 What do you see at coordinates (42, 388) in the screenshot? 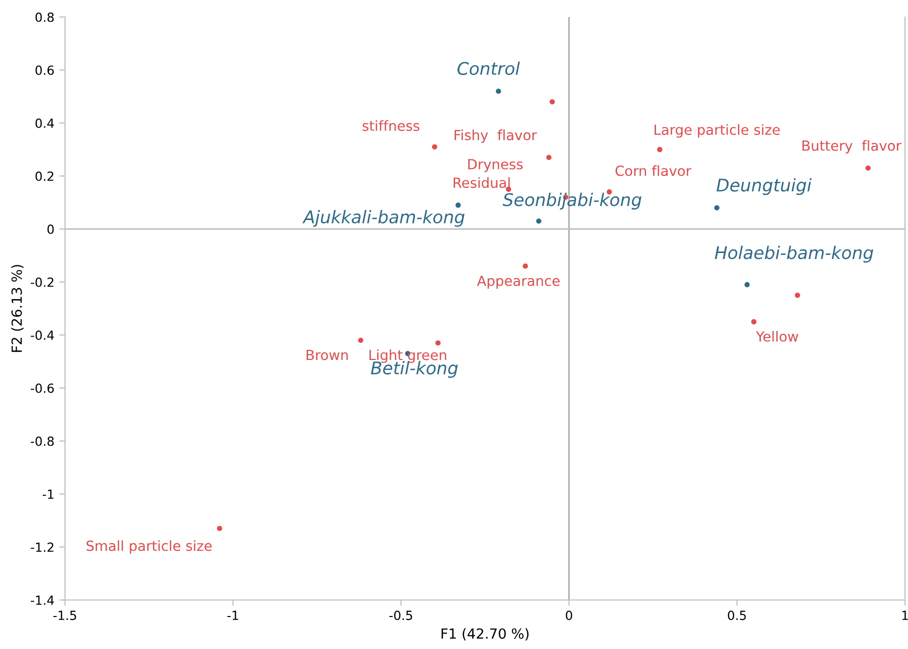
I see `y-tick-label: -0.6` at bounding box center [42, 388].